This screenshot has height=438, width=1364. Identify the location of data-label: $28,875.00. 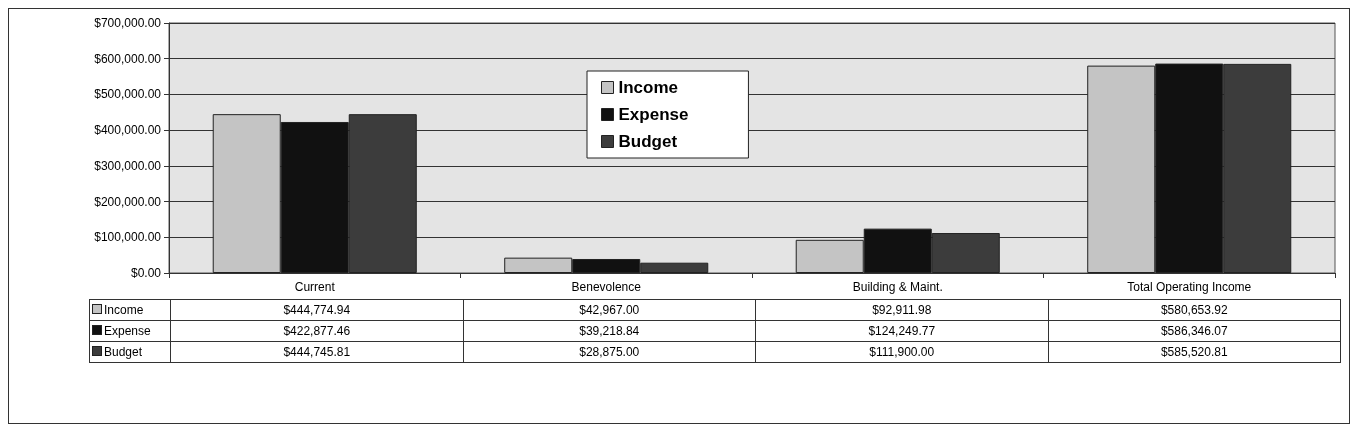
(609, 352).